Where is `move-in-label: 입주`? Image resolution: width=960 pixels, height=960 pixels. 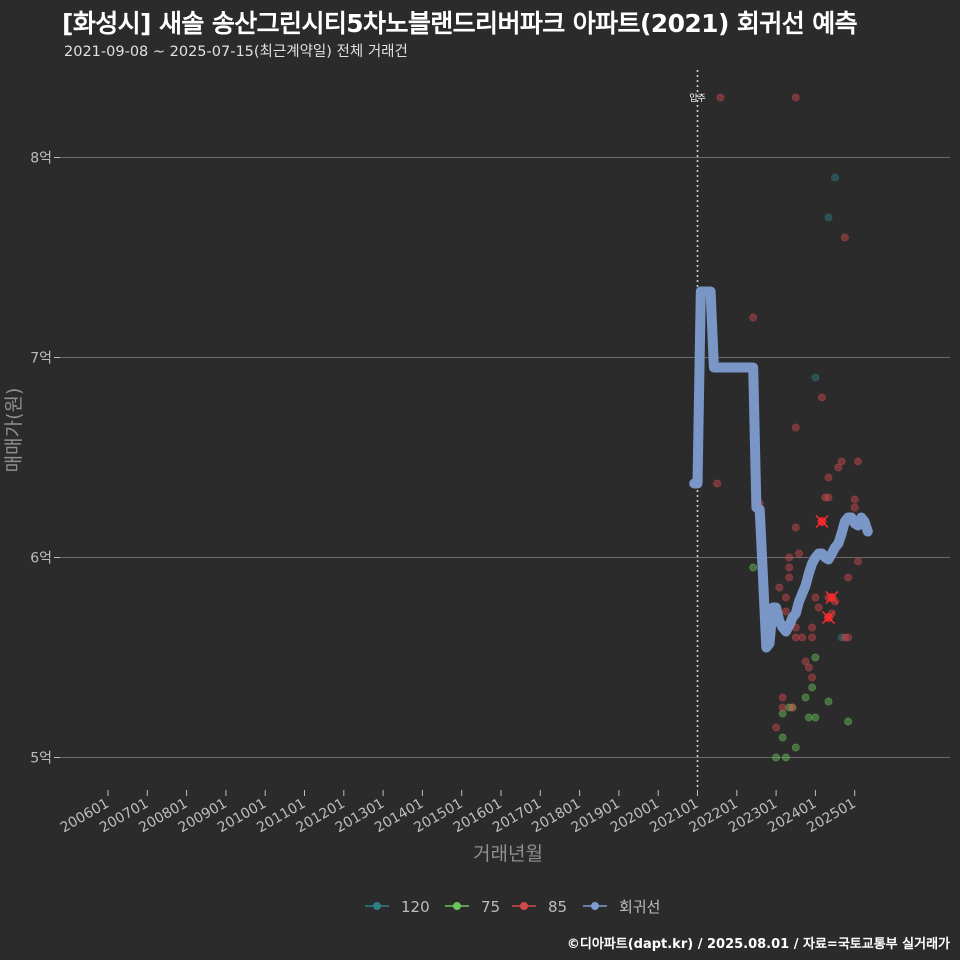
move-in-label: 입주 is located at coordinates (697, 98).